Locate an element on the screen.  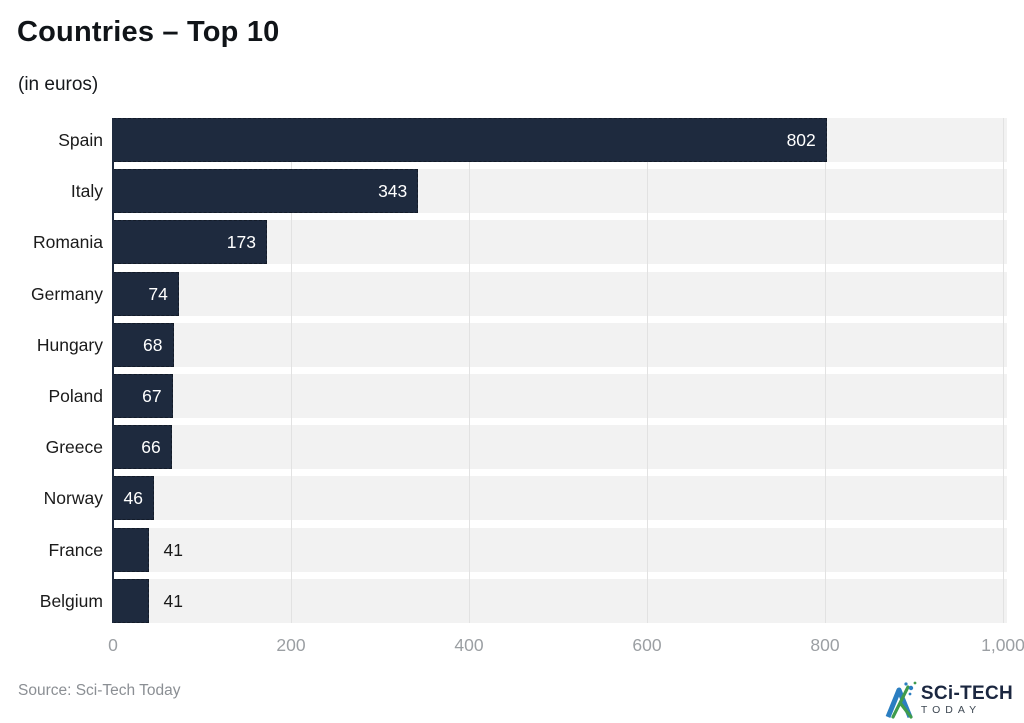
logo-line2: TODAY is located at coordinates (951, 710).